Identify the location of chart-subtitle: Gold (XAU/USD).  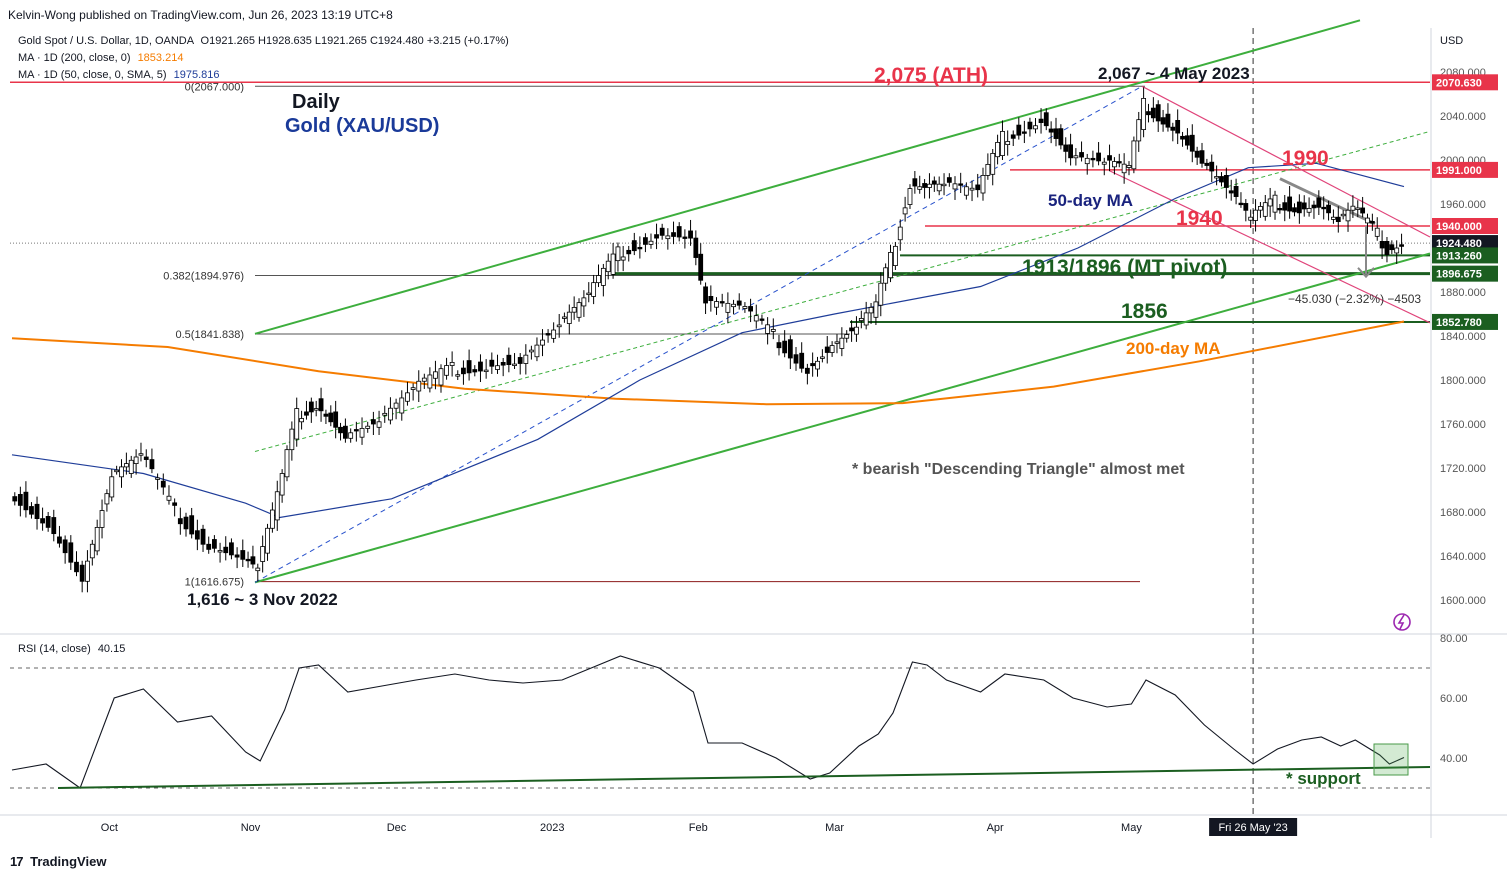
(362, 126).